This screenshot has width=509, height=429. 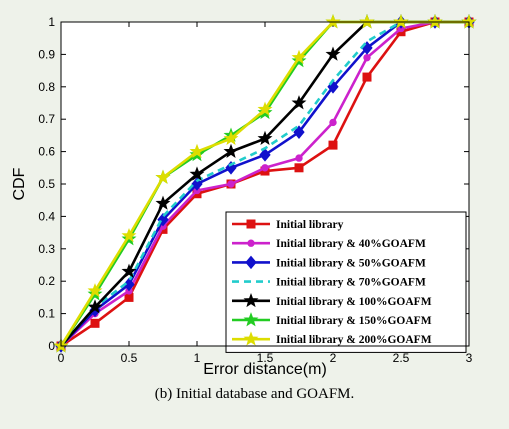 What do you see at coordinates (46, 119) in the screenshot?
I see `y-tick-label: 0.7` at bounding box center [46, 119].